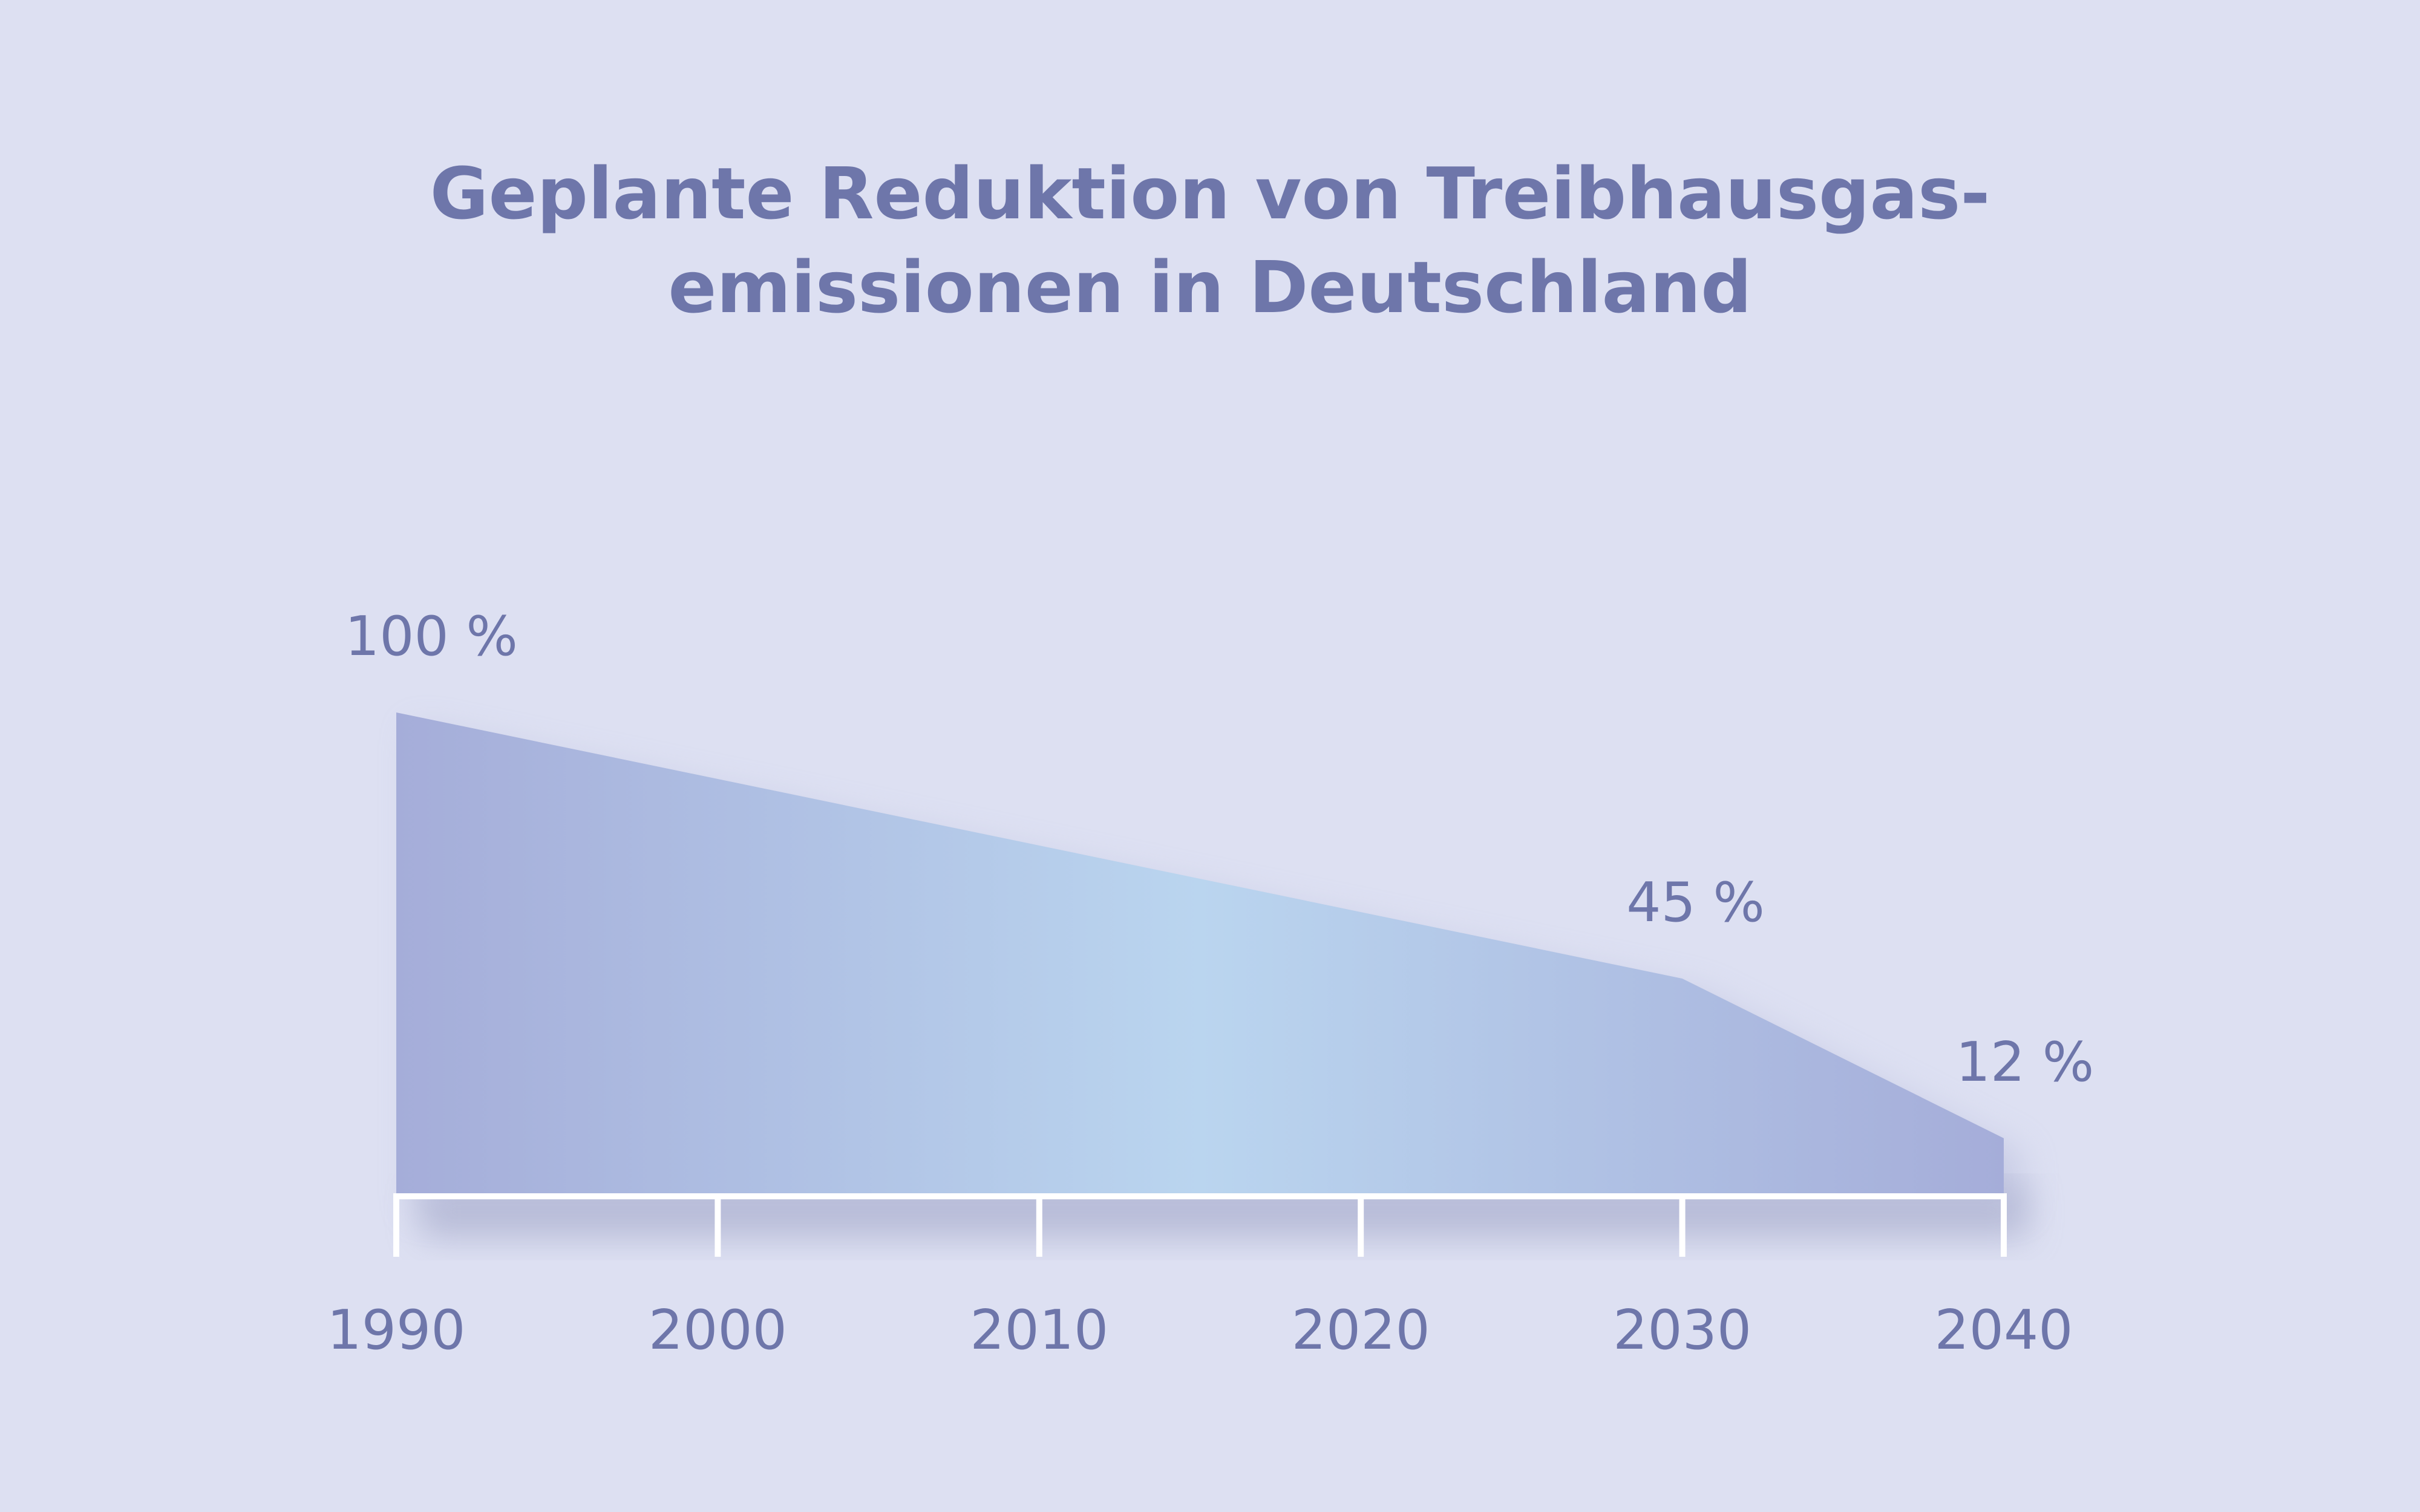 The height and width of the screenshot is (1512, 2420). I want to click on x-tick-label-2040: 2040, so click(2003, 1330).